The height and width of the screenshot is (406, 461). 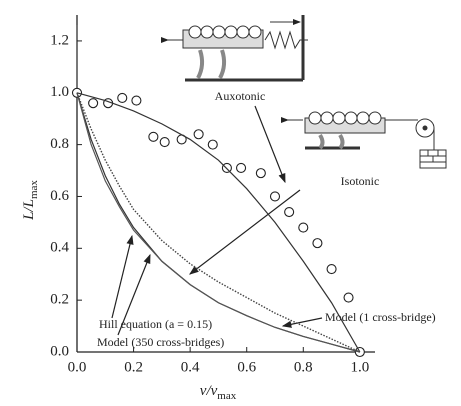 I want to click on y-tick-label: 0.8, so click(x=59, y=144).